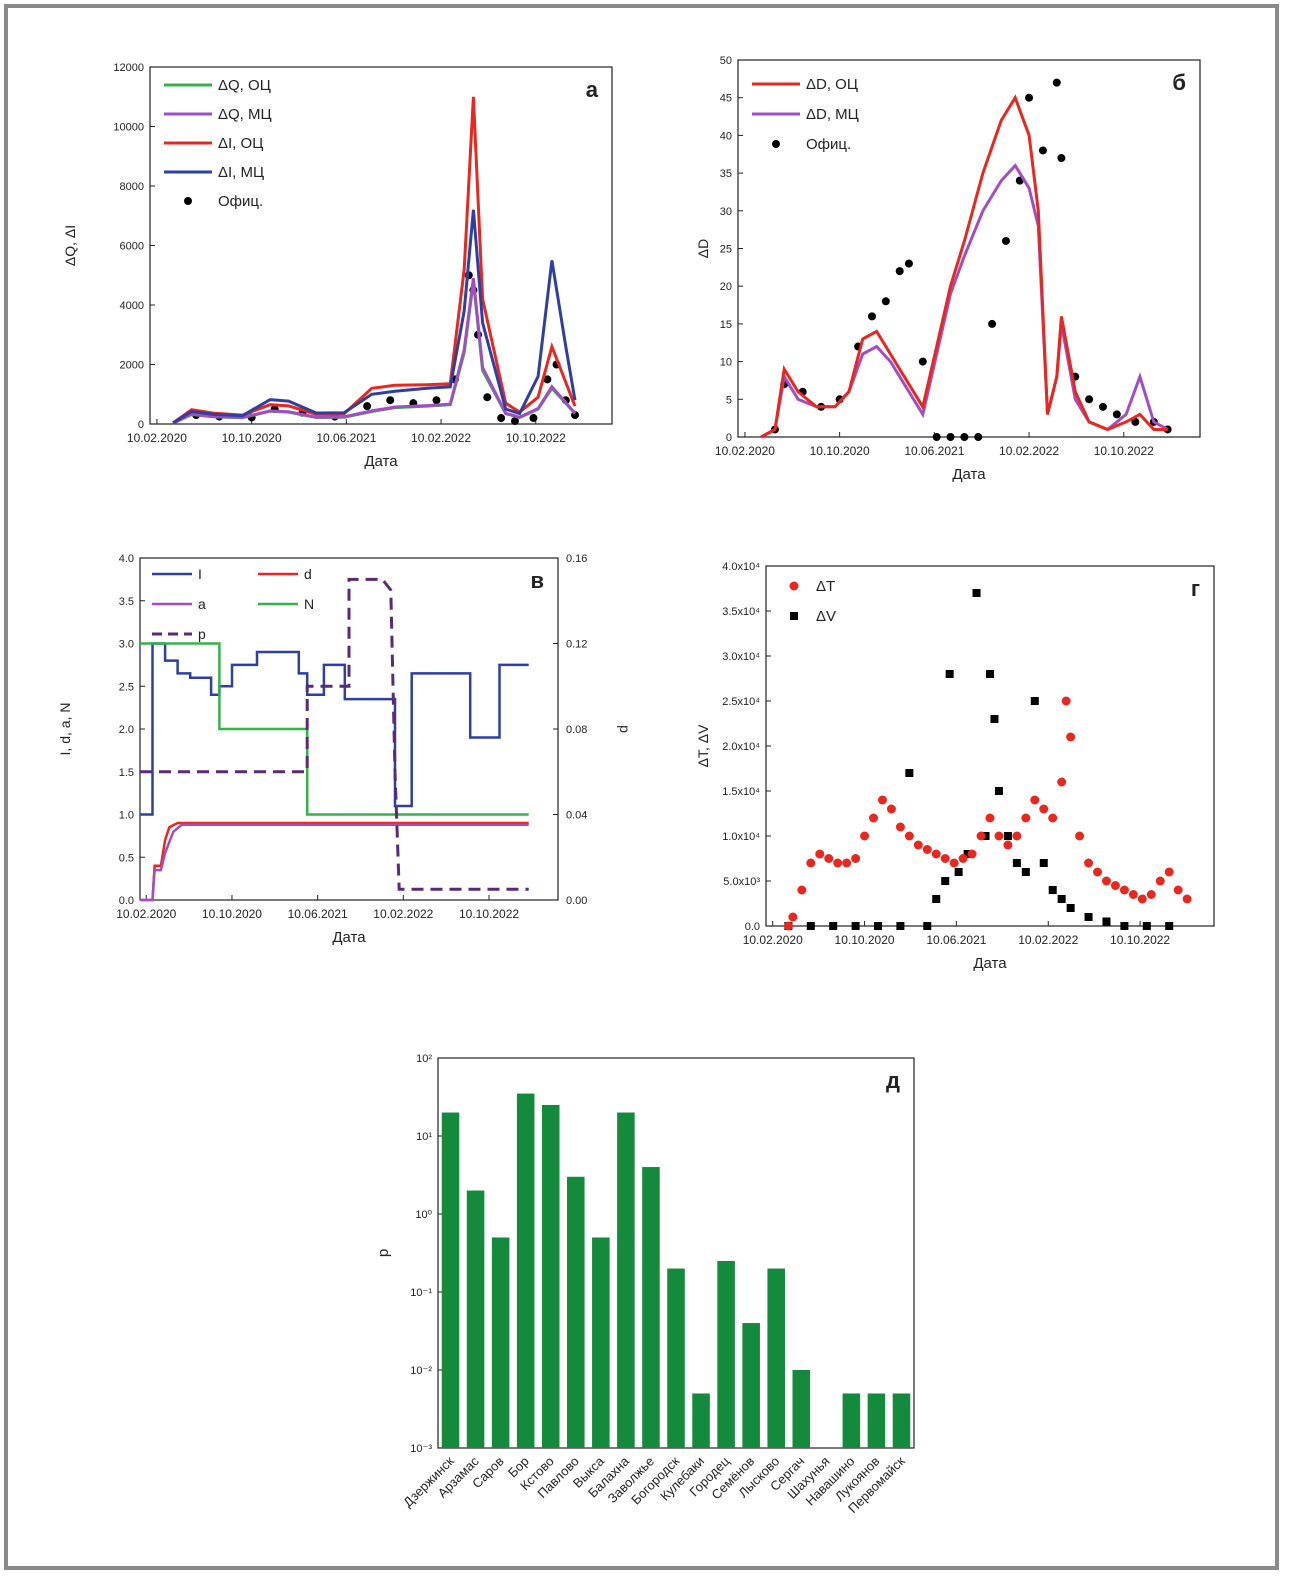  Describe the element at coordinates (1140, 940) in the screenshot. I see `chart-g-x-tick-label: 10.10.2022` at that location.